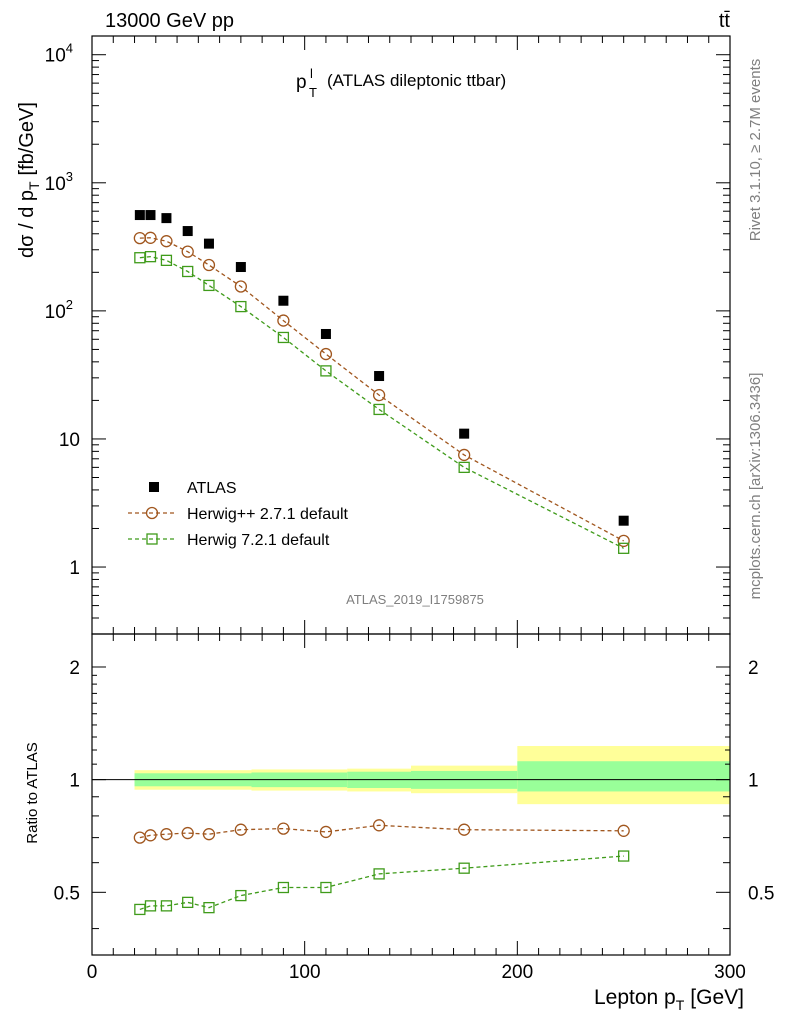 This screenshot has width=786, height=1024. Describe the element at coordinates (753, 781) in the screenshot. I see `ratio-y-tick-label-right: 1` at that location.